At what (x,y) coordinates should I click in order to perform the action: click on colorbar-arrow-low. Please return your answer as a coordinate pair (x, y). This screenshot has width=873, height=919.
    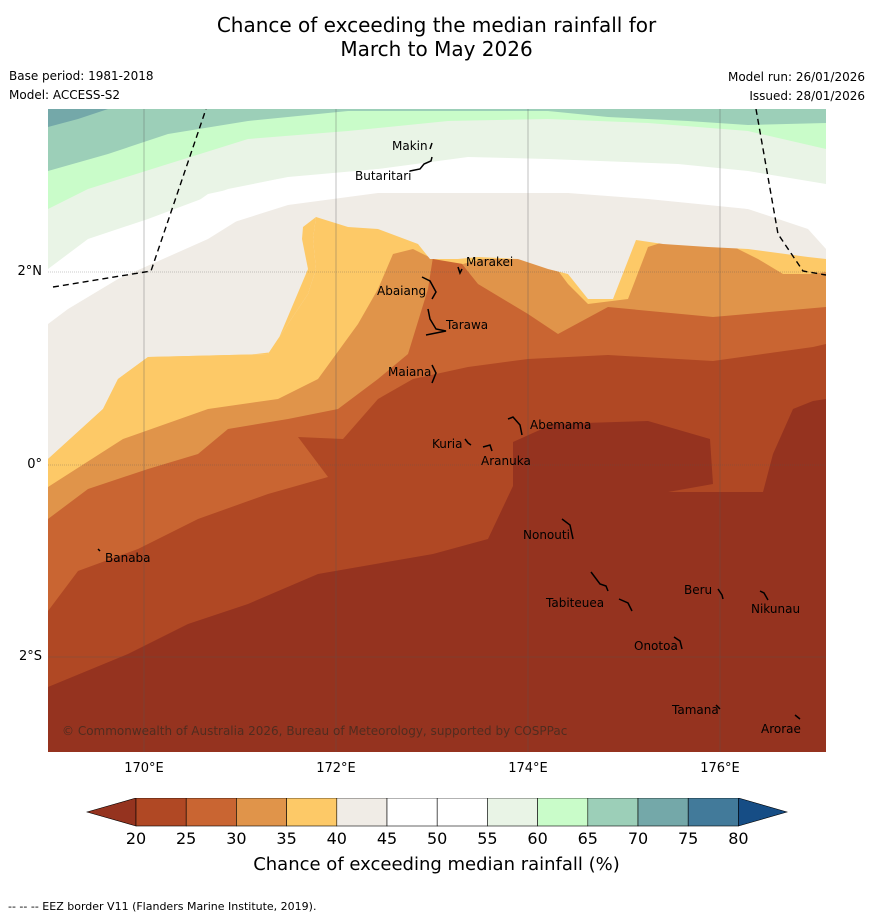
    Looking at the image, I should click on (111, 812).